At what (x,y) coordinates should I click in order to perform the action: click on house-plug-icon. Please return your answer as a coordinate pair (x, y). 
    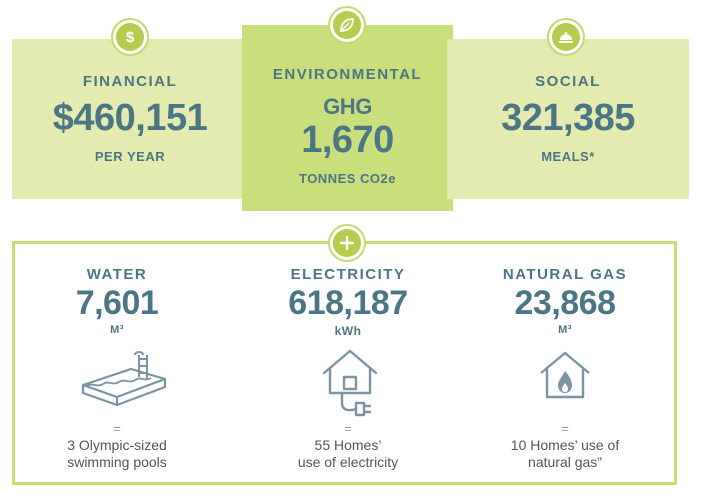
    Looking at the image, I should click on (350, 383).